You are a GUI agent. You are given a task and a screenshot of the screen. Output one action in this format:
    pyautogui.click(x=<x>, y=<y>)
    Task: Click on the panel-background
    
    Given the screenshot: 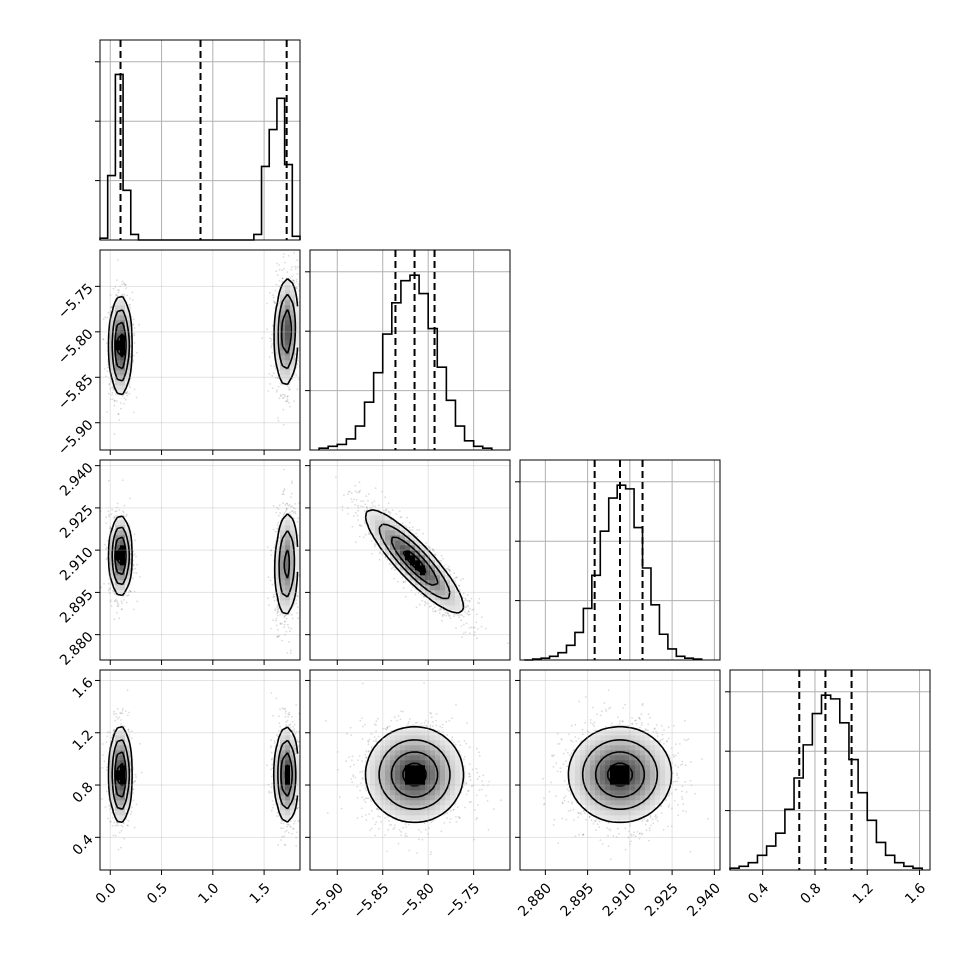 What is the action you would take?
    pyautogui.click(x=200, y=350)
    